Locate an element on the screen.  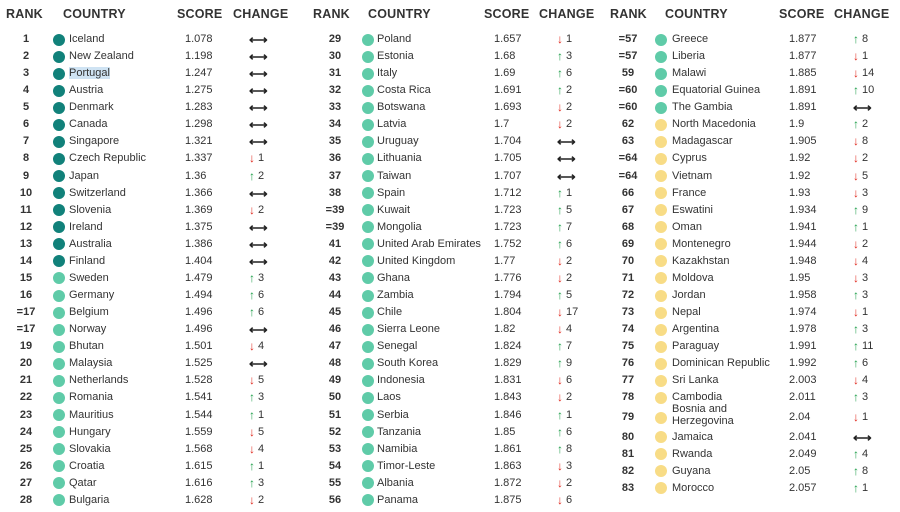
country-label: Netherlands is located at coordinates (99, 380).